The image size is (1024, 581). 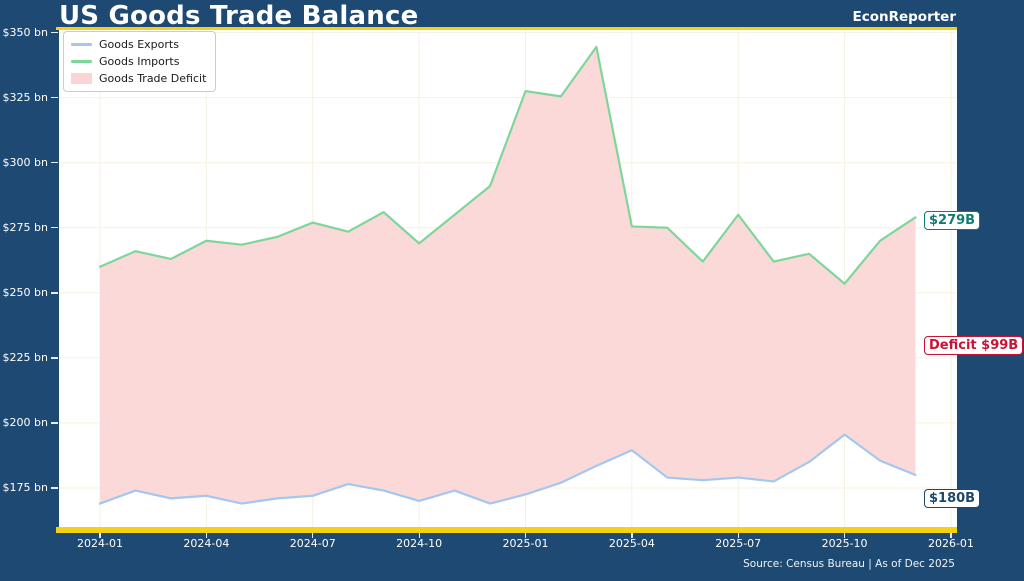 I want to click on exports-line-swatch, so click(x=81, y=44).